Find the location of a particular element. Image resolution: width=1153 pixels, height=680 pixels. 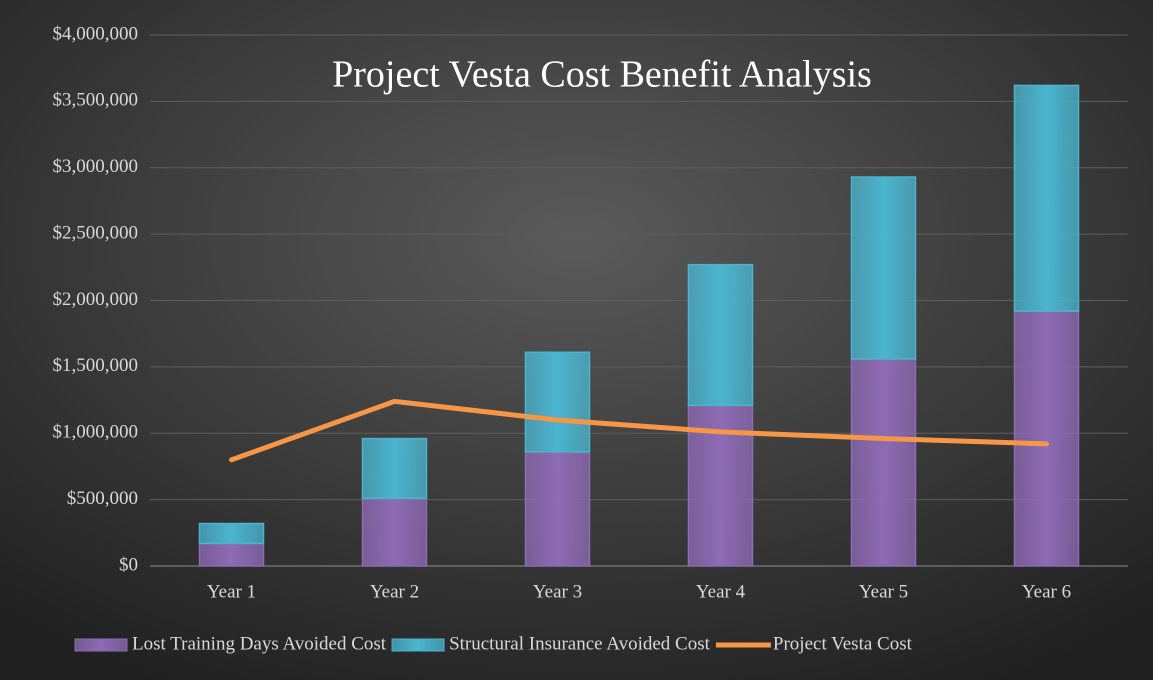

x-tick-label: Year 3 is located at coordinates (557, 591).